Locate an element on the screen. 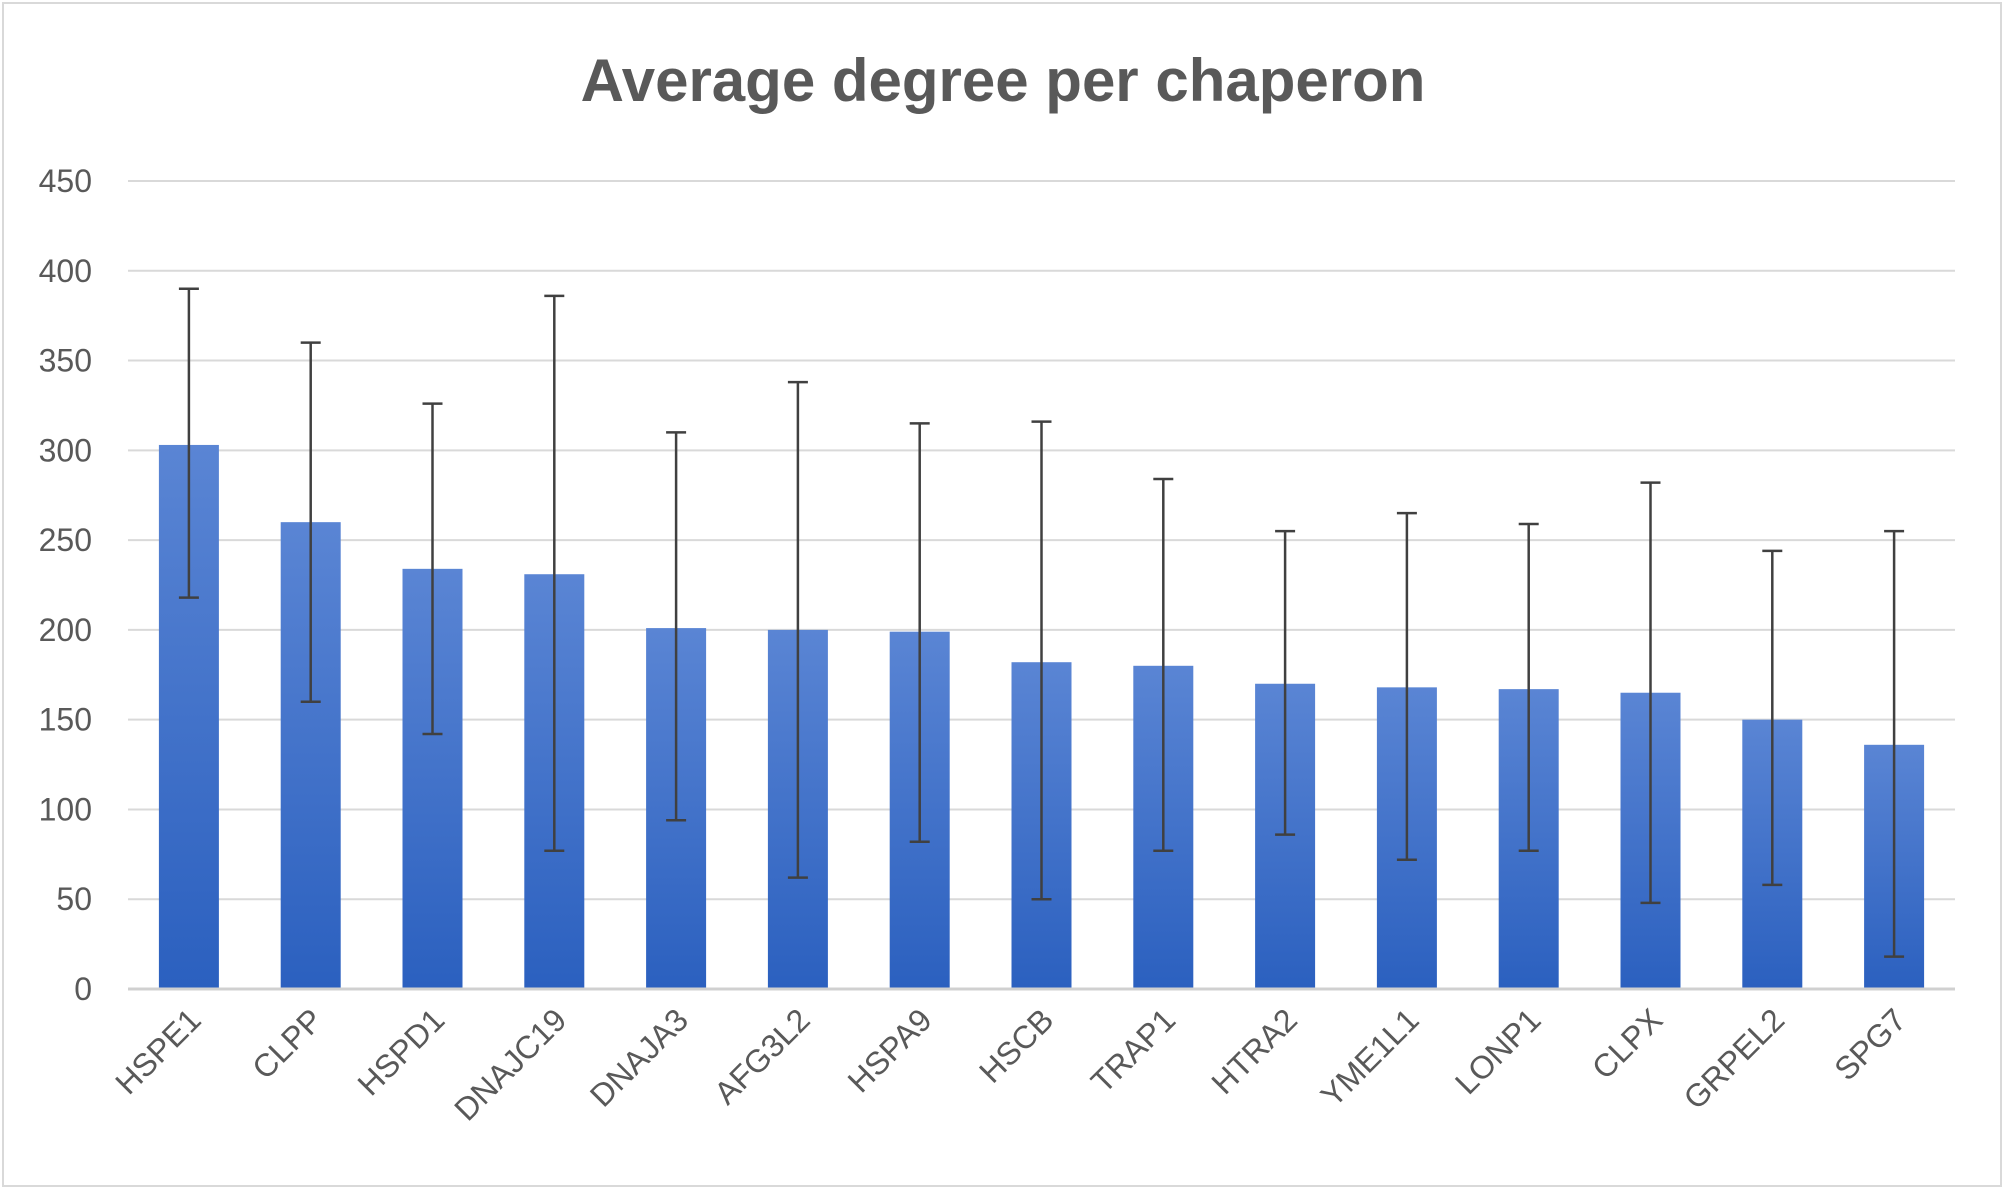  y-tick-label: 400 is located at coordinates (65, 271).